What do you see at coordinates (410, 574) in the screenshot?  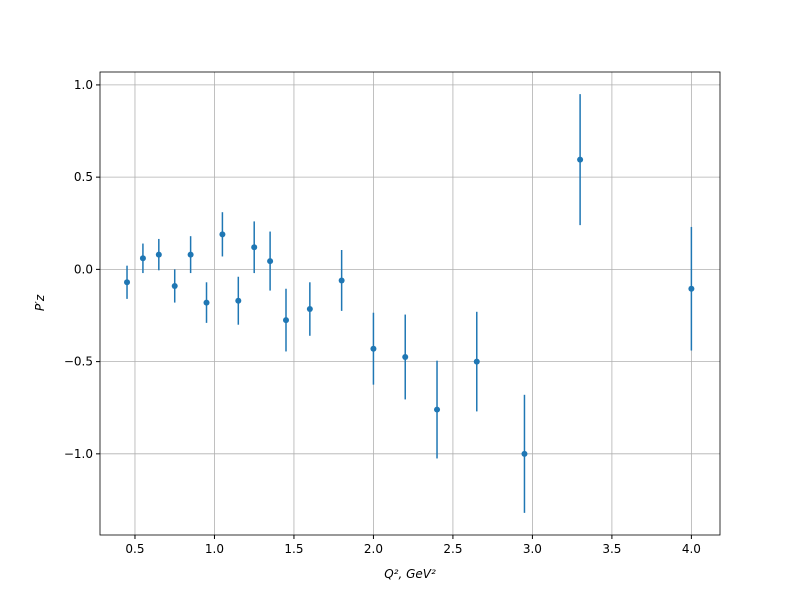 I see `x-axis-label: Q², GeV²` at bounding box center [410, 574].